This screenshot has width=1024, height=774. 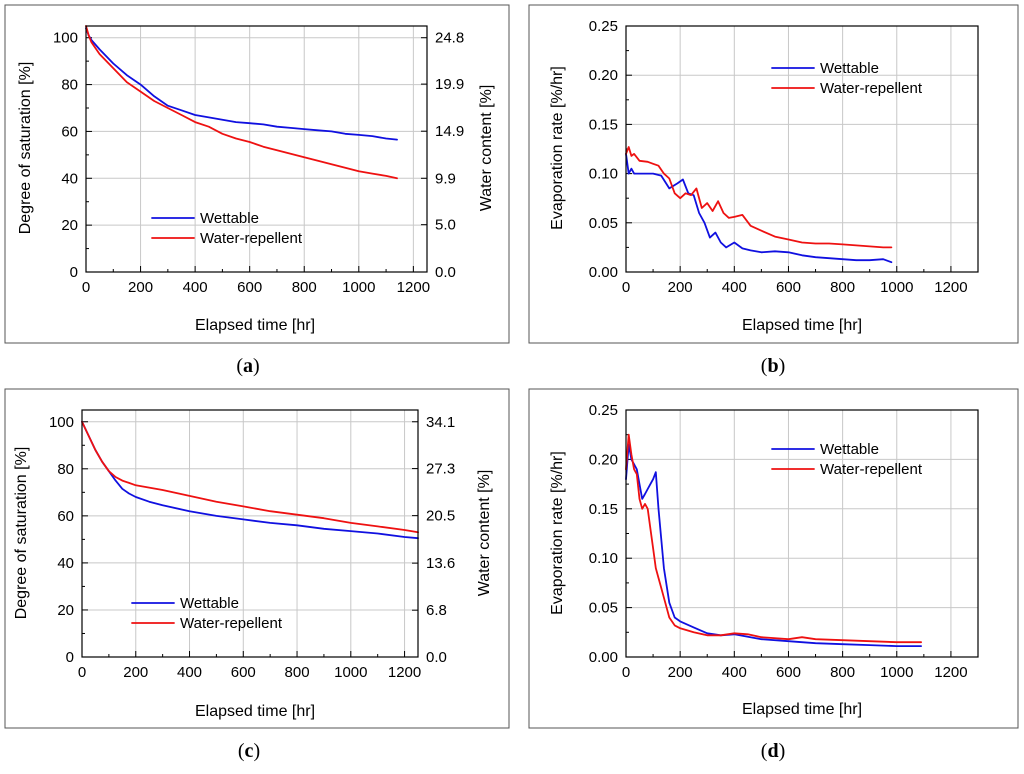 What do you see at coordinates (65, 38) in the screenshot?
I see `y-tick-label: 100` at bounding box center [65, 38].